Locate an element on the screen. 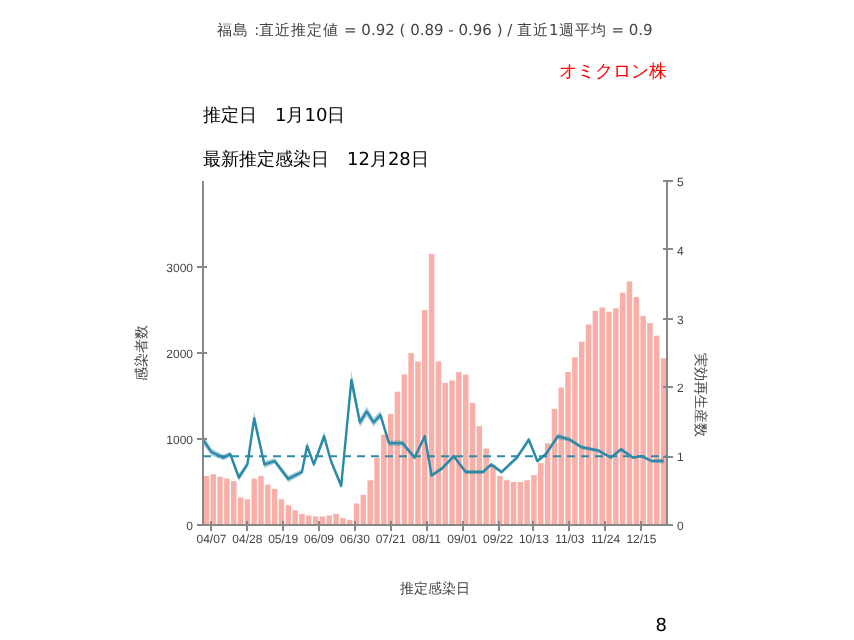 Image resolution: width=854 pixels, height=640 pixels. text: 最新推定感染日 12月28日 is located at coordinates (316, 160).